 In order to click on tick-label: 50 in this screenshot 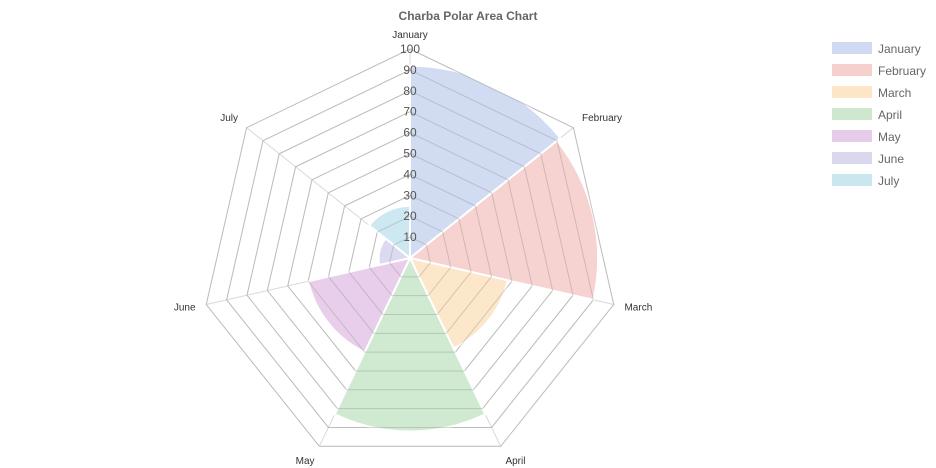, I will do `click(410, 154)`.